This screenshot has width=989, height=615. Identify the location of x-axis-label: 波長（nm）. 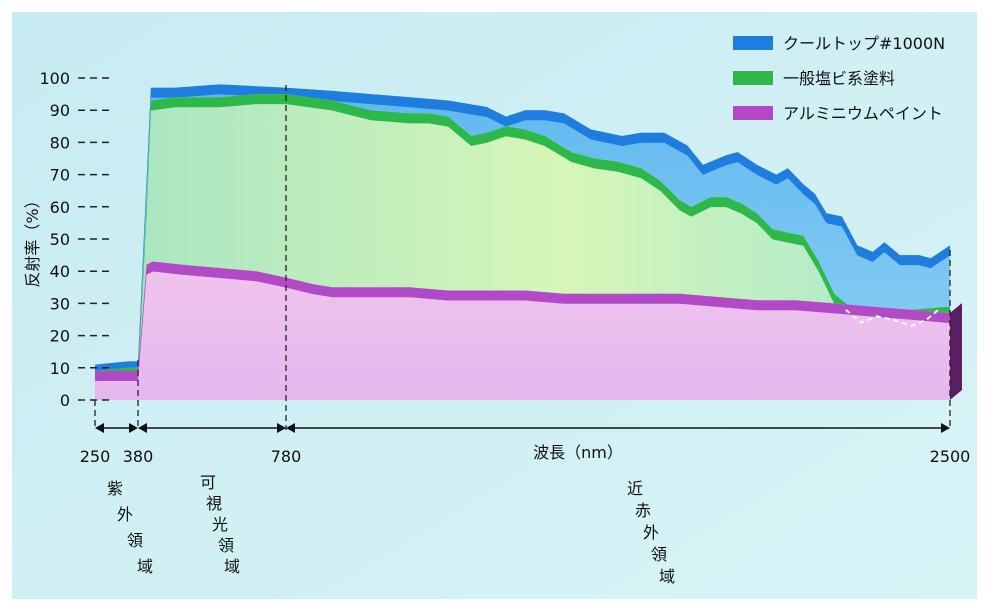
(578, 452).